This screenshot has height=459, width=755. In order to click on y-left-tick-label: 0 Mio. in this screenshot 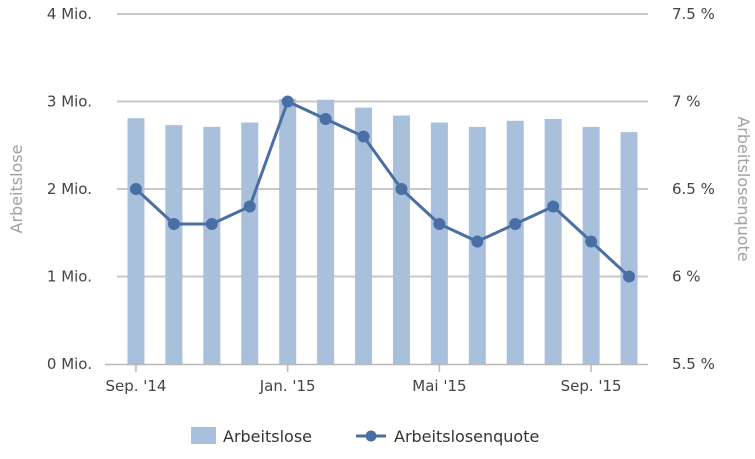, I will do `click(69, 364)`.